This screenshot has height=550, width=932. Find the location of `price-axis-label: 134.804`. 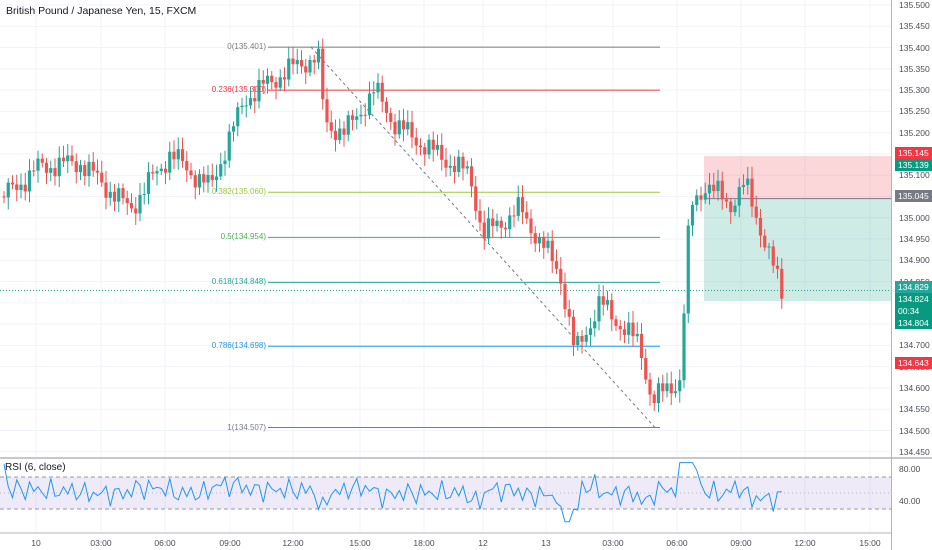

price-axis-label: 134.804 is located at coordinates (913, 323).